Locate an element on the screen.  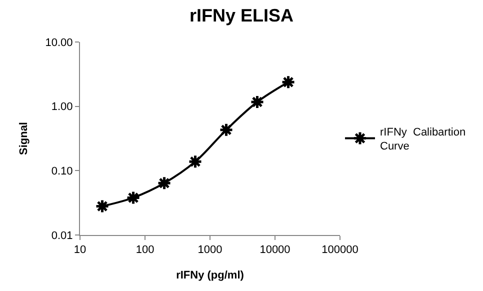
y-tick-label: 10.00 is located at coordinates (59, 42).